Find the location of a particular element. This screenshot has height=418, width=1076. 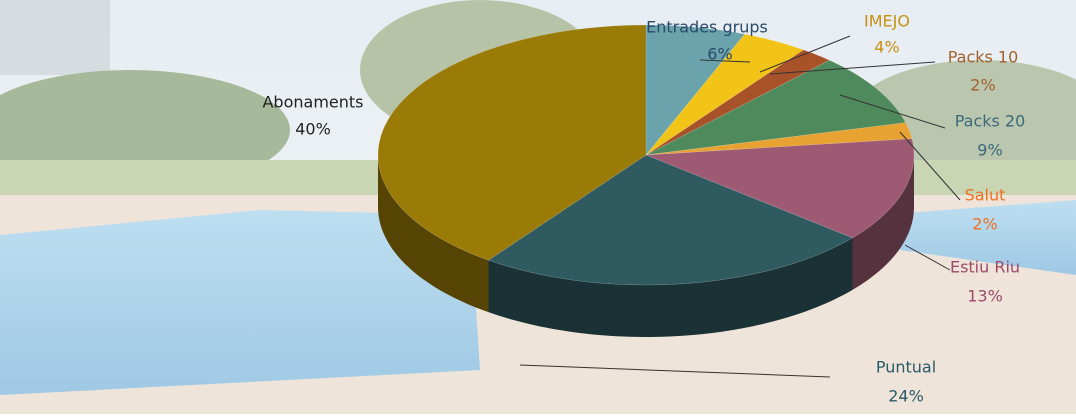

category-label: IMEJO is located at coordinates (887, 21).